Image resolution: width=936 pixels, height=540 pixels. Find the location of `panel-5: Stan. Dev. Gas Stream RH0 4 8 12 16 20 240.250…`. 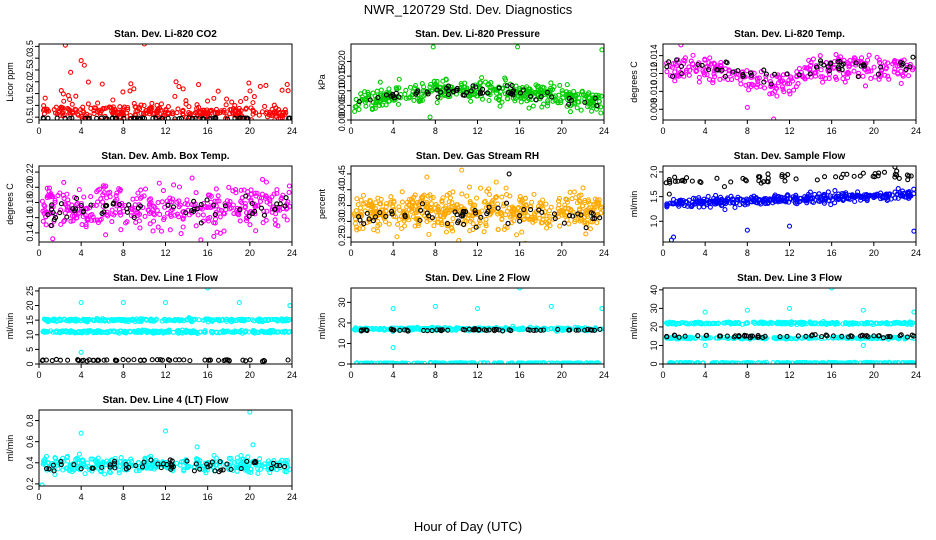

panel-5: Stan. Dev. Gas Stream RH0 4 8 12 16 20 240.250… is located at coordinates (463, 204).